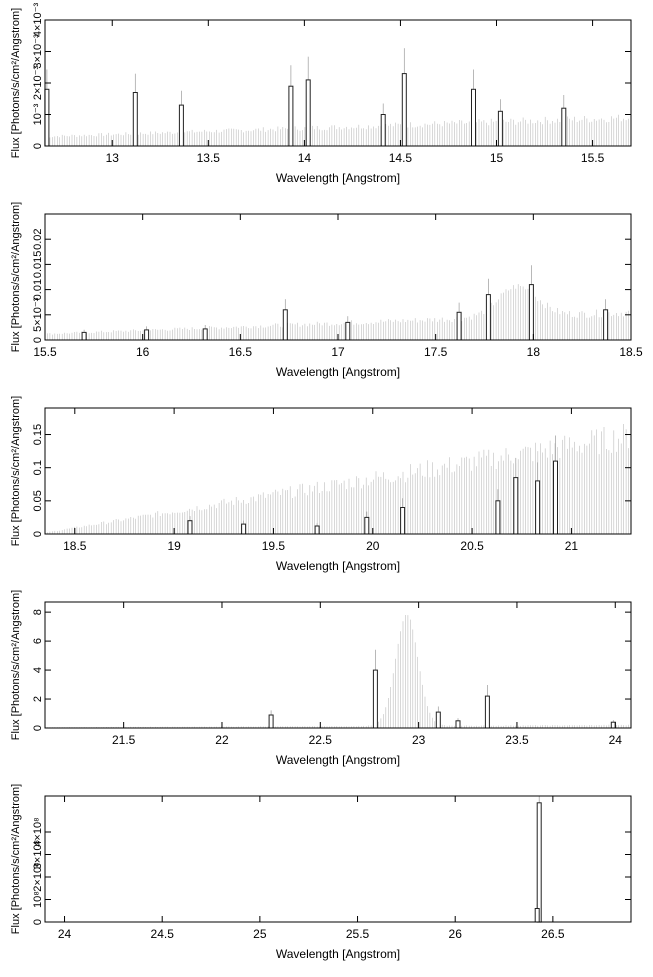 The width and height of the screenshot is (653, 977). Describe the element at coordinates (497, 158) in the screenshot. I see `x-tick-label: 15` at that location.